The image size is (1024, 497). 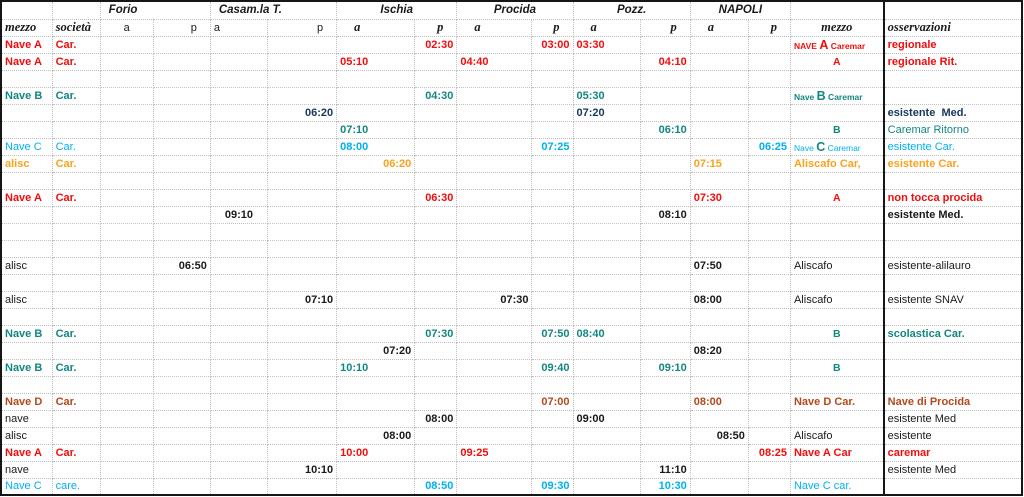 I want to click on time-cell-napoli-a: 08:00, so click(x=719, y=299).